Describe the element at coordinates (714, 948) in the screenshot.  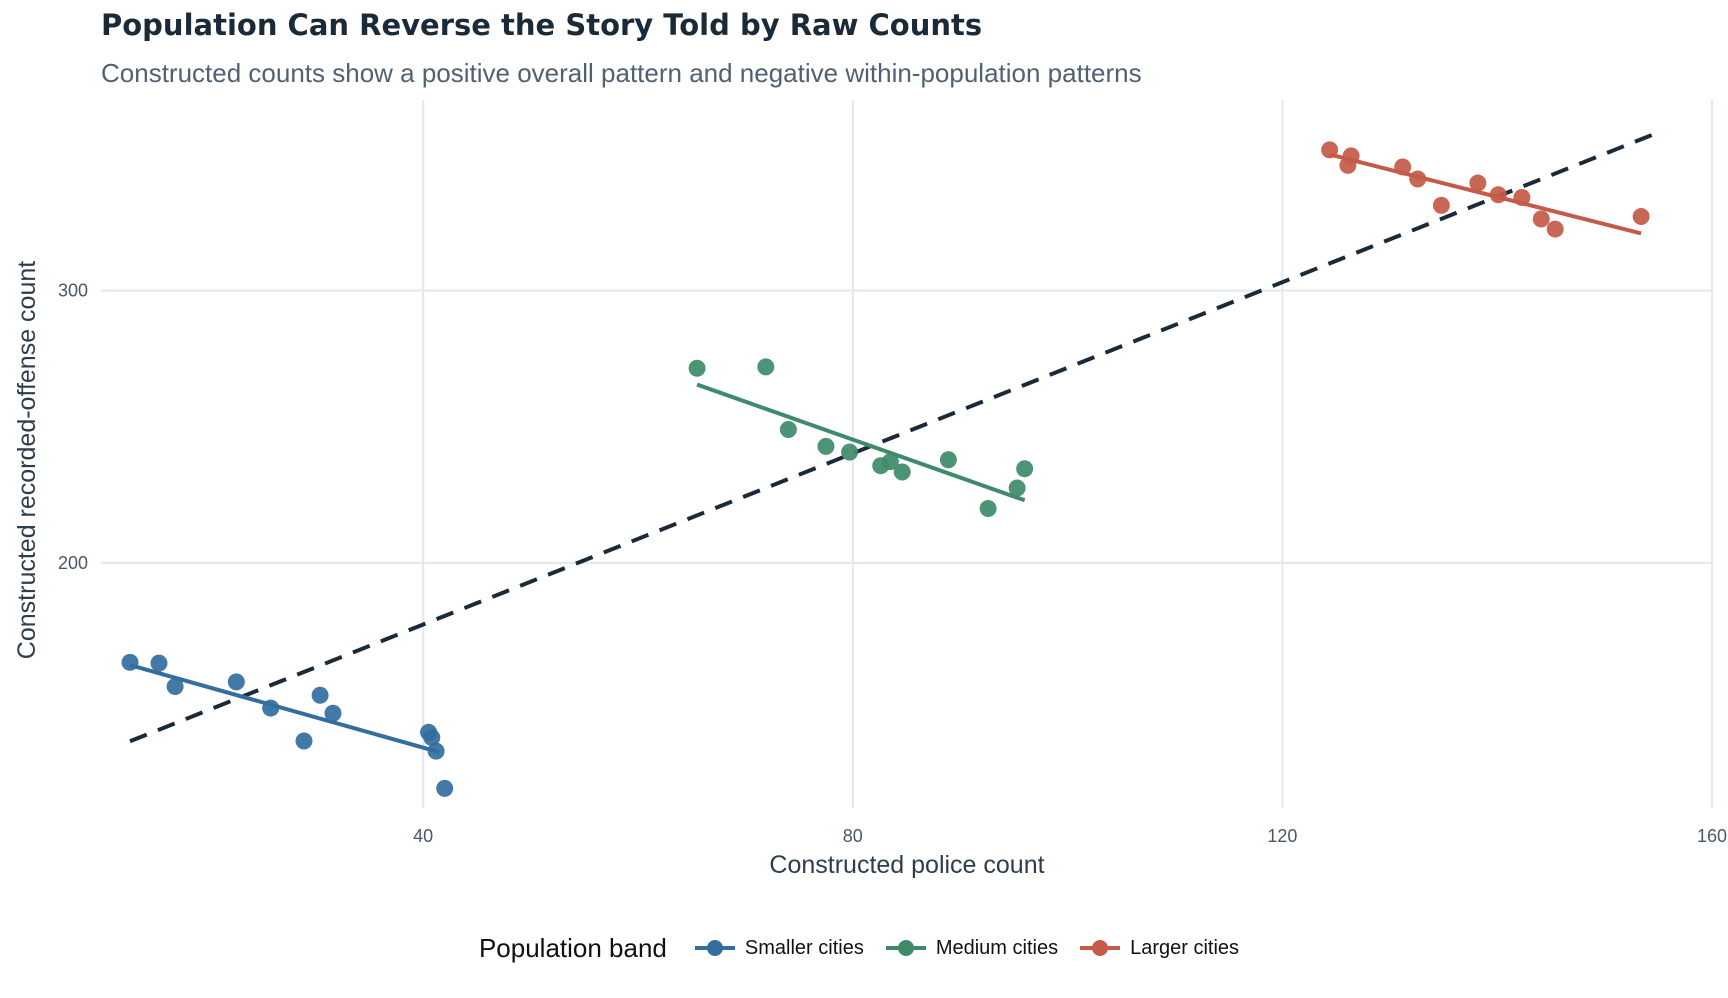
I see `legend-key-smaller-cities` at that location.